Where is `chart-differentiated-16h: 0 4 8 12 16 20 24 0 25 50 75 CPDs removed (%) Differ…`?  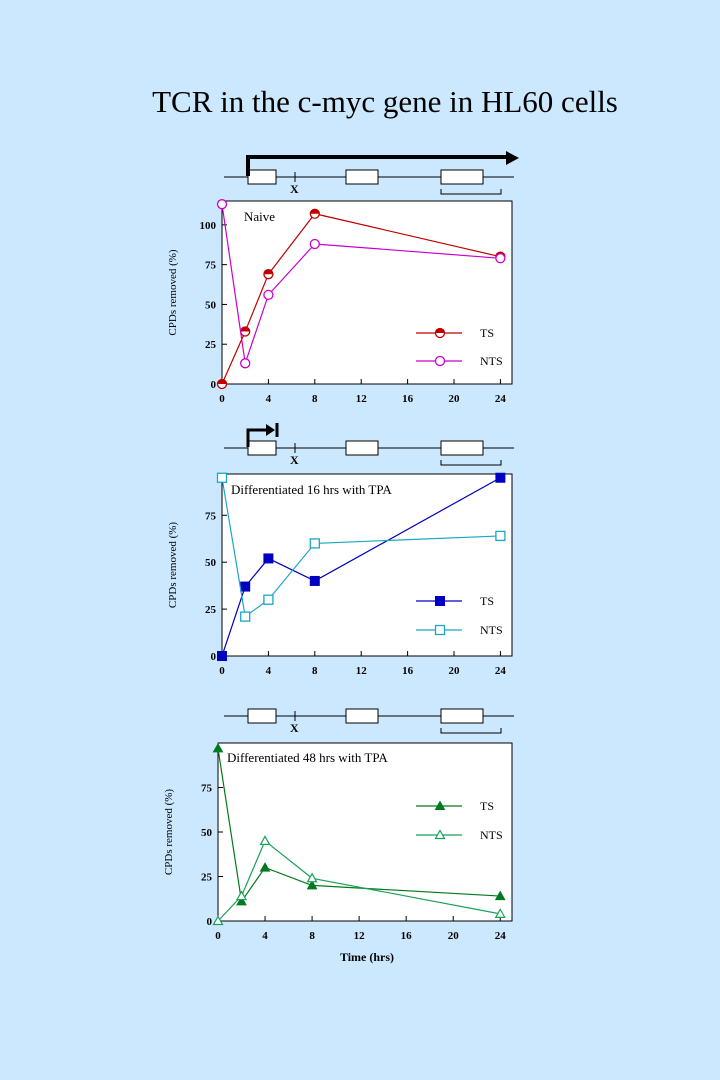 chart-differentiated-16h: 0 4 8 12 16 20 24 0 25 50 75 CPDs removed (%) Differ… is located at coordinates (340, 574).